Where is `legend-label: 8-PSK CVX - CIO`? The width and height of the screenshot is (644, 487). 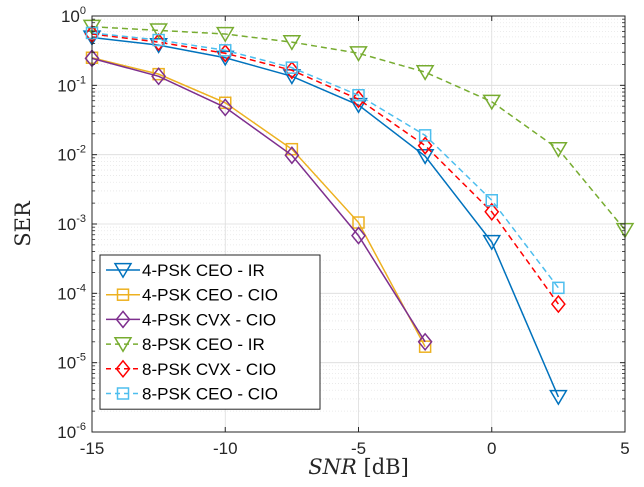 legend-label: 8-PSK CVX - CIO is located at coordinates (209, 369).